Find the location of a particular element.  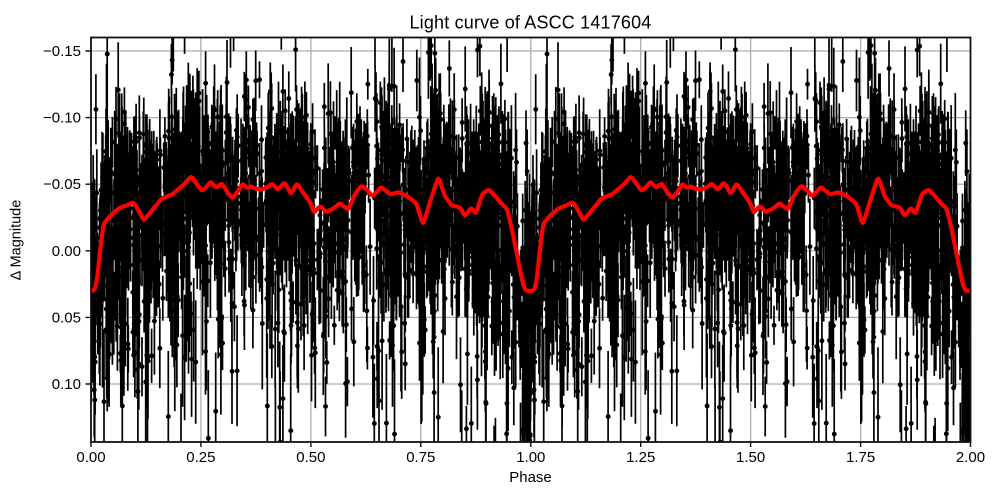

svg-text: −0.05 is located at coordinates (62, 184).